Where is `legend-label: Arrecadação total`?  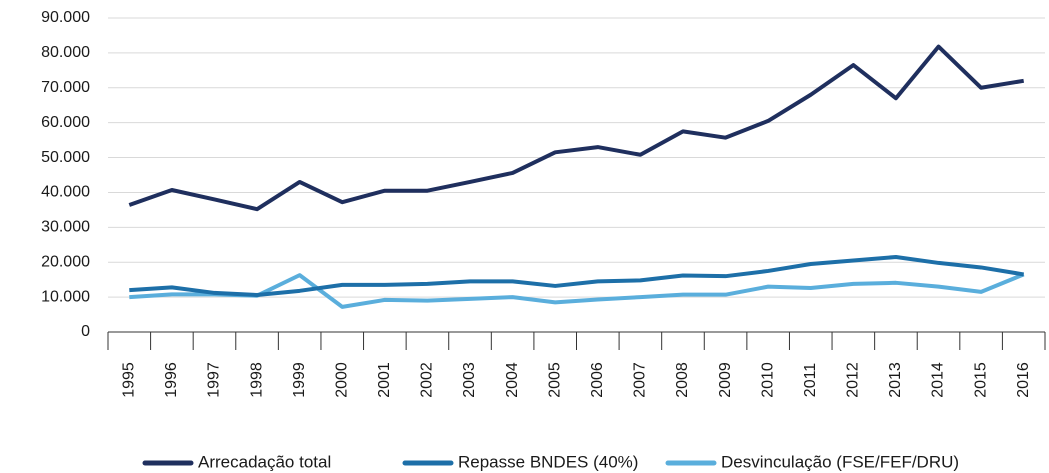
legend-label: Arrecadação total is located at coordinates (264, 461).